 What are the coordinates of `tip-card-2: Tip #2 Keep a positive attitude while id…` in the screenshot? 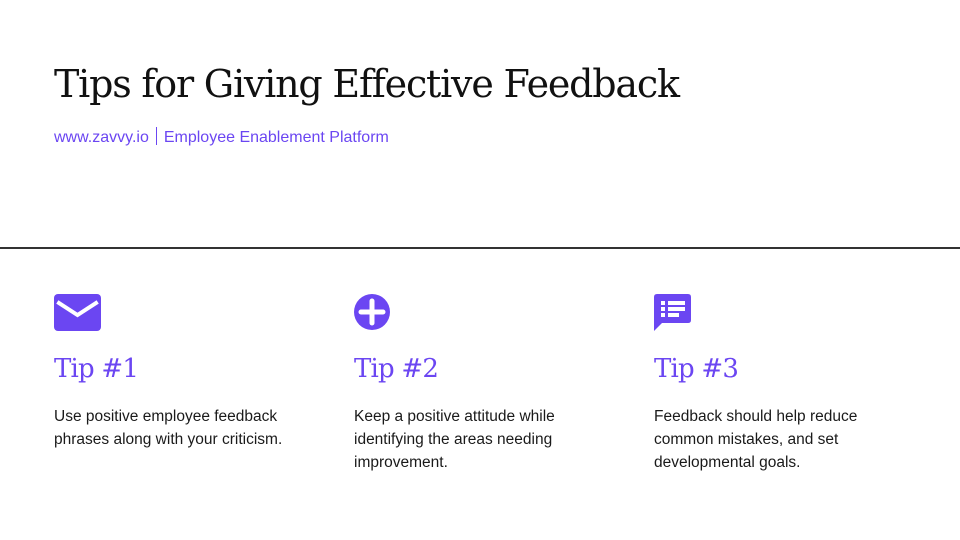 It's located at (484, 382).